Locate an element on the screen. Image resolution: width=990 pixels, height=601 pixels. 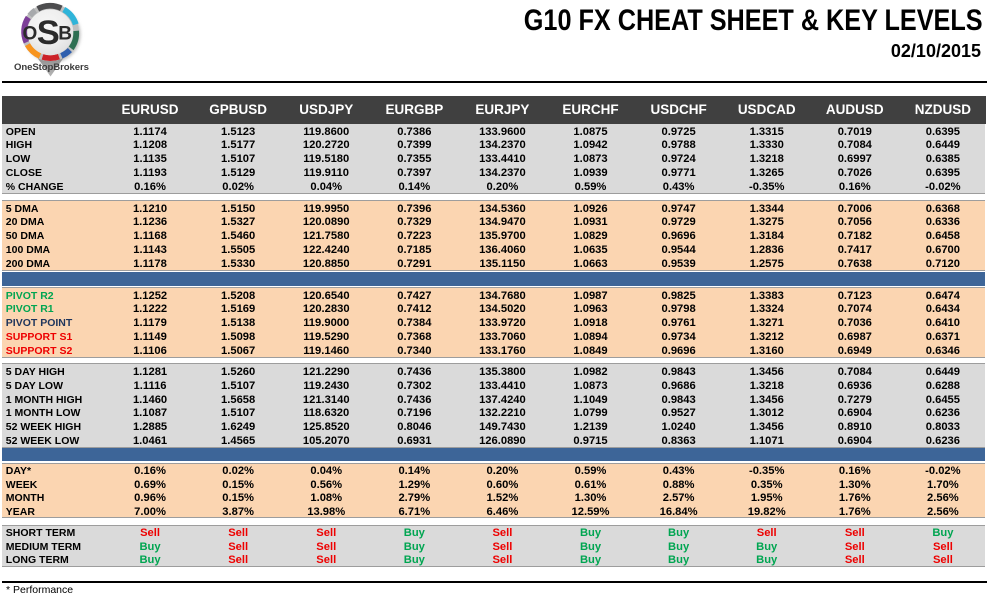
svg-text: S is located at coordinates (48, 33).